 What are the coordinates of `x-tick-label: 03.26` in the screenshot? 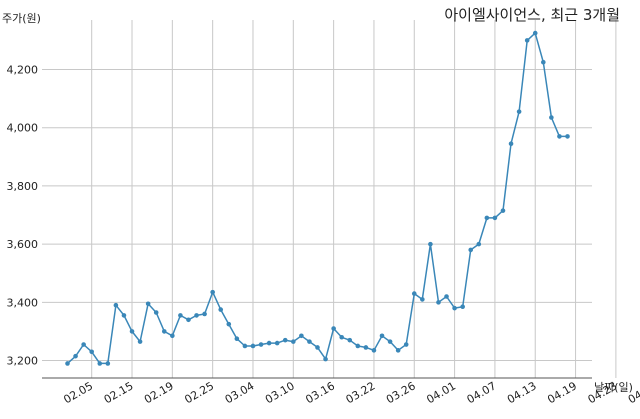 It's located at (401, 392).